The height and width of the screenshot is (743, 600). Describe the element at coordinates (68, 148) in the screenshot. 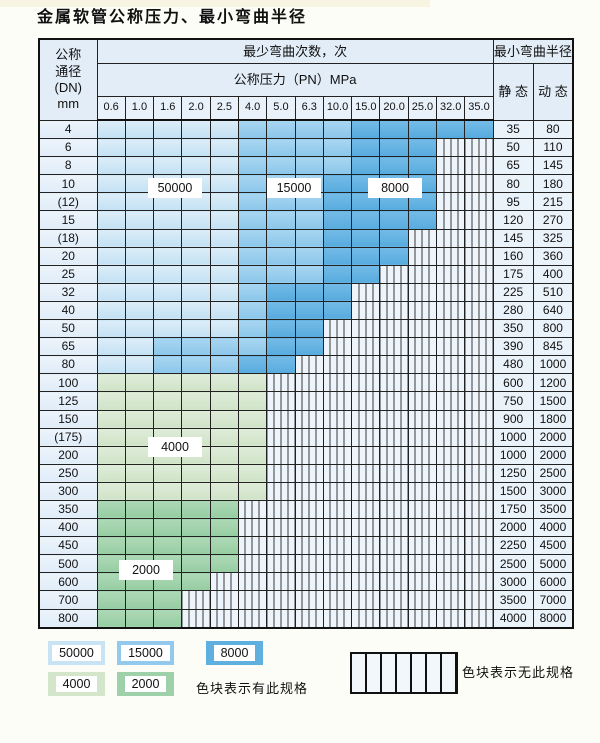

I see `dn-cell: 6` at that location.